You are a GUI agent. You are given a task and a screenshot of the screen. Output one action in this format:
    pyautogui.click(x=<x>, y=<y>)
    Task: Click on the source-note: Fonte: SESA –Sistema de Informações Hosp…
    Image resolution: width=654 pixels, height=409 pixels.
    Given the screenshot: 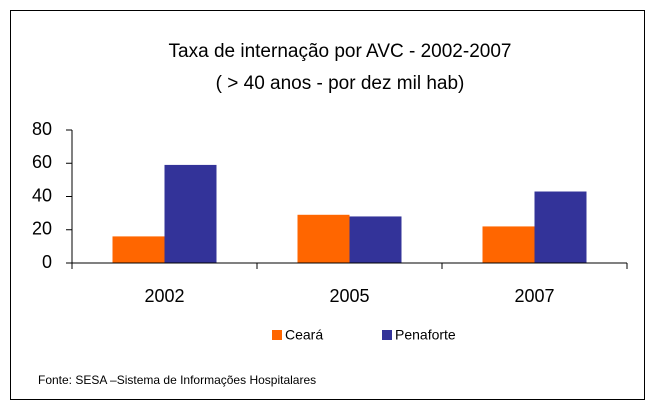 What is the action you would take?
    pyautogui.click(x=177, y=380)
    